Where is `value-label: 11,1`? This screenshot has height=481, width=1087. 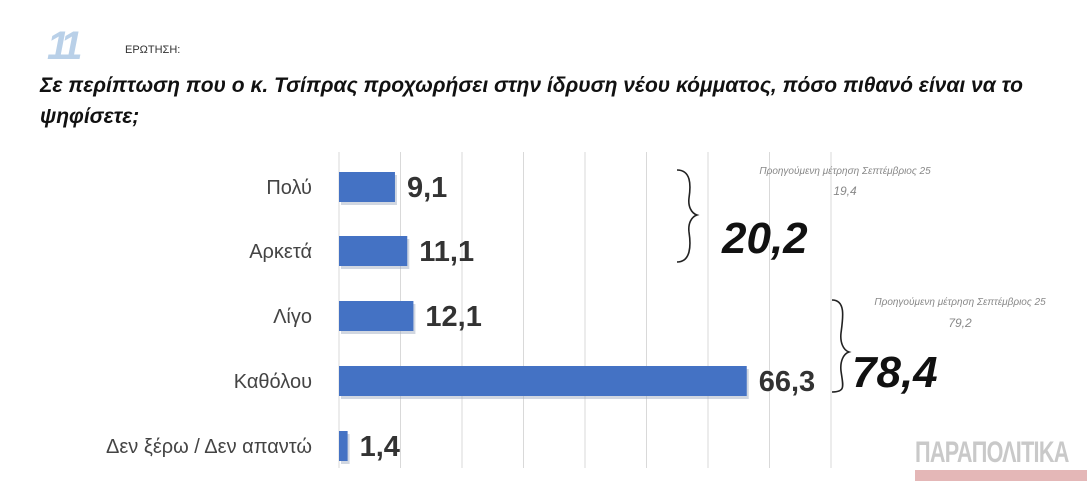 value-label: 11,1 is located at coordinates (446, 252).